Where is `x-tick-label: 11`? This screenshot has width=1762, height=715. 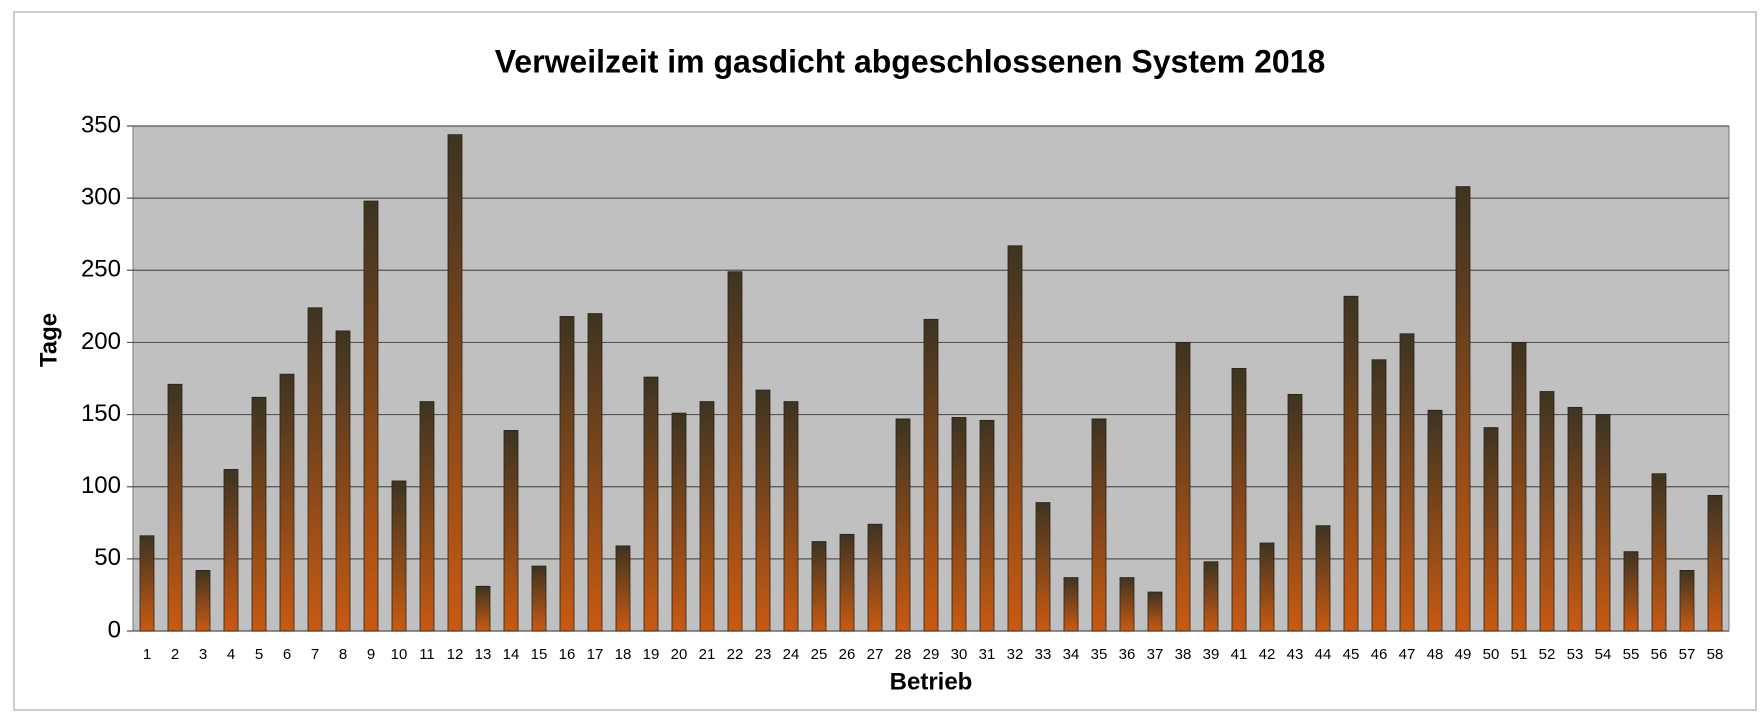 x-tick-label: 11 is located at coordinates (427, 654).